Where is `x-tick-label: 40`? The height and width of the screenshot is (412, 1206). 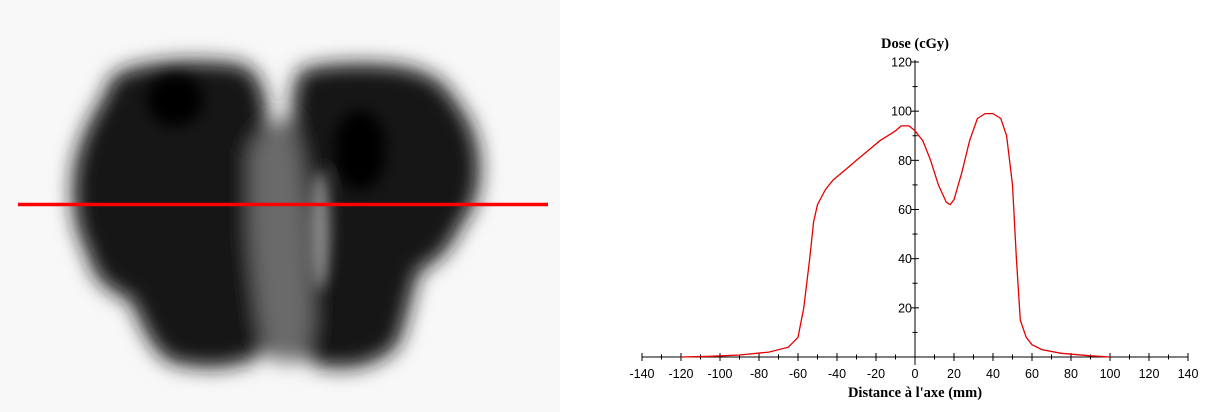
x-tick-label: 40 is located at coordinates (993, 374).